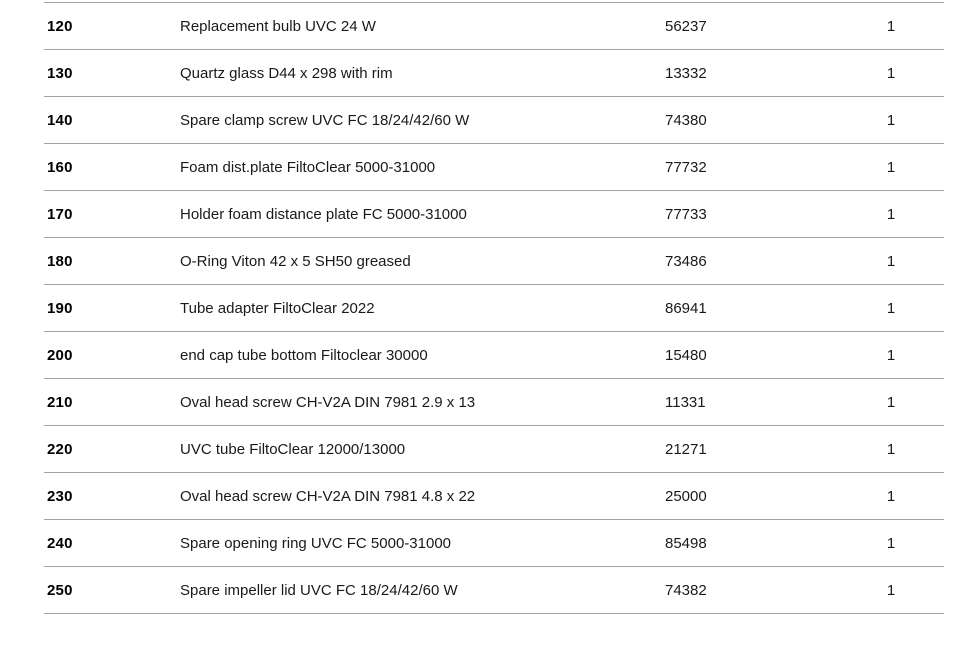 Image resolution: width=970 pixels, height=671 pixels. I want to click on cell-part-number: 77733, so click(686, 214).